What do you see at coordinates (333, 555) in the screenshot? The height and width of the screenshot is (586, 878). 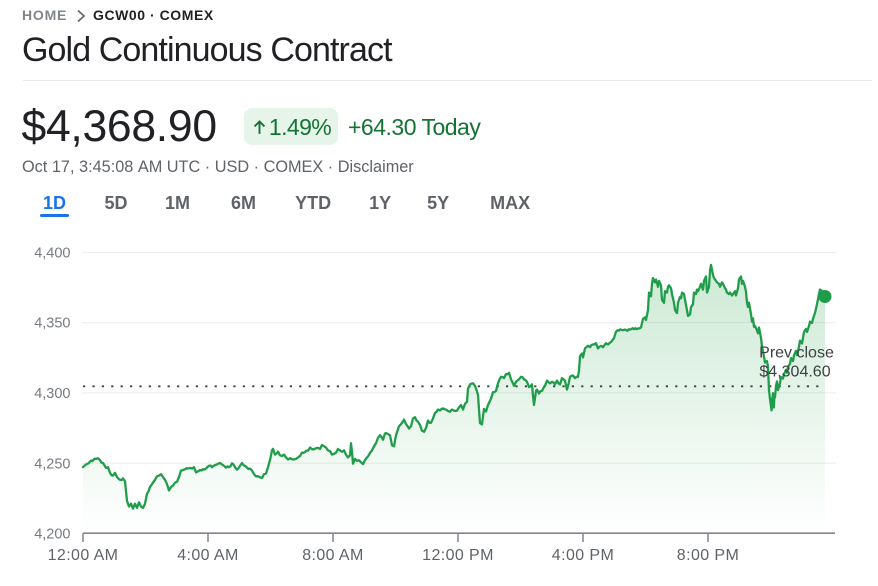 I see `svg-text: 8:00 AM` at bounding box center [333, 555].